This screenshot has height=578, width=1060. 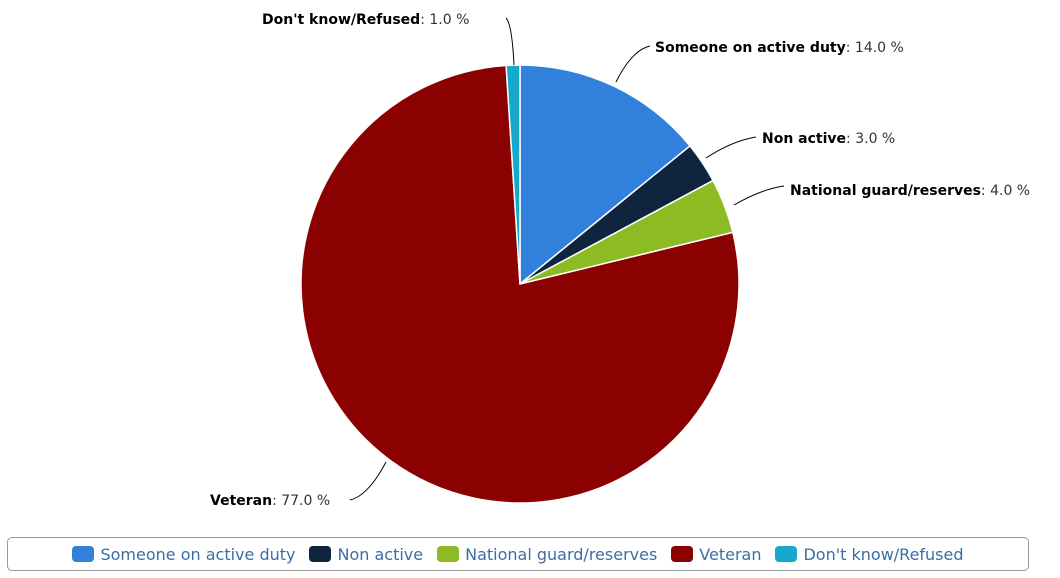 What do you see at coordinates (910, 191) in the screenshot?
I see `data-label: National guard/reserves: 4.0 %` at bounding box center [910, 191].